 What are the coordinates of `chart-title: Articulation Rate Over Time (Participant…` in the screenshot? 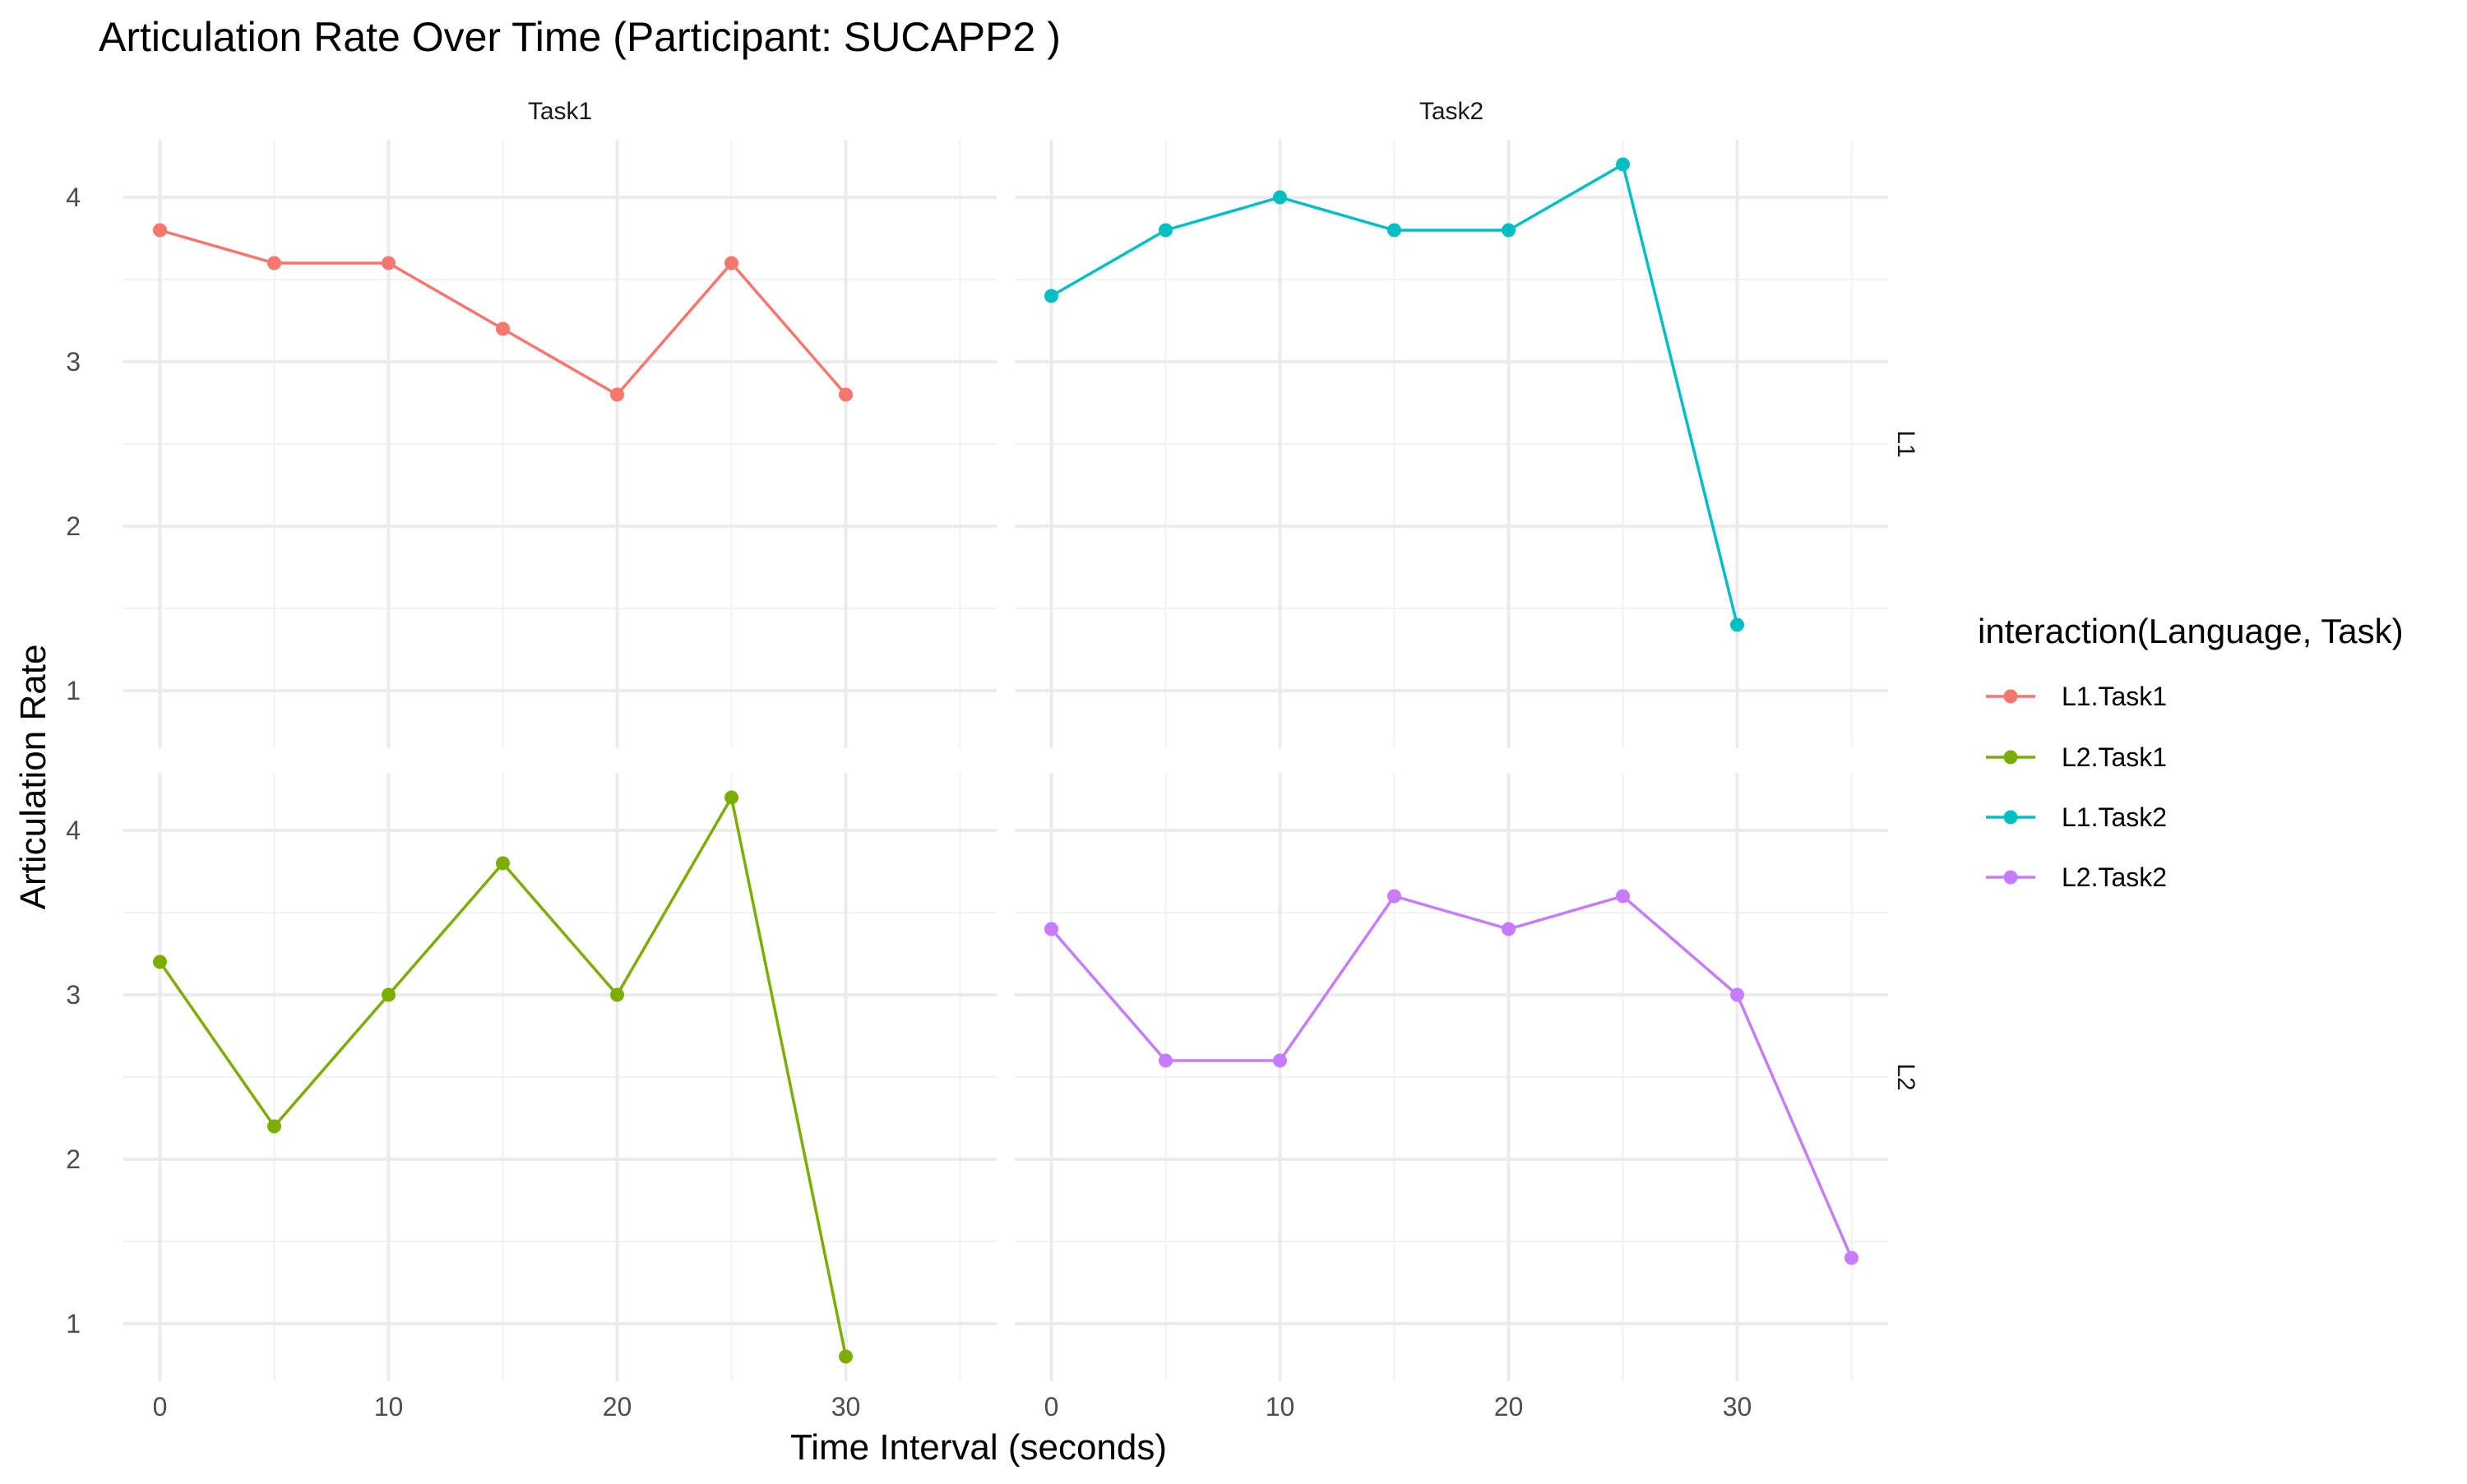 It's located at (580, 37).